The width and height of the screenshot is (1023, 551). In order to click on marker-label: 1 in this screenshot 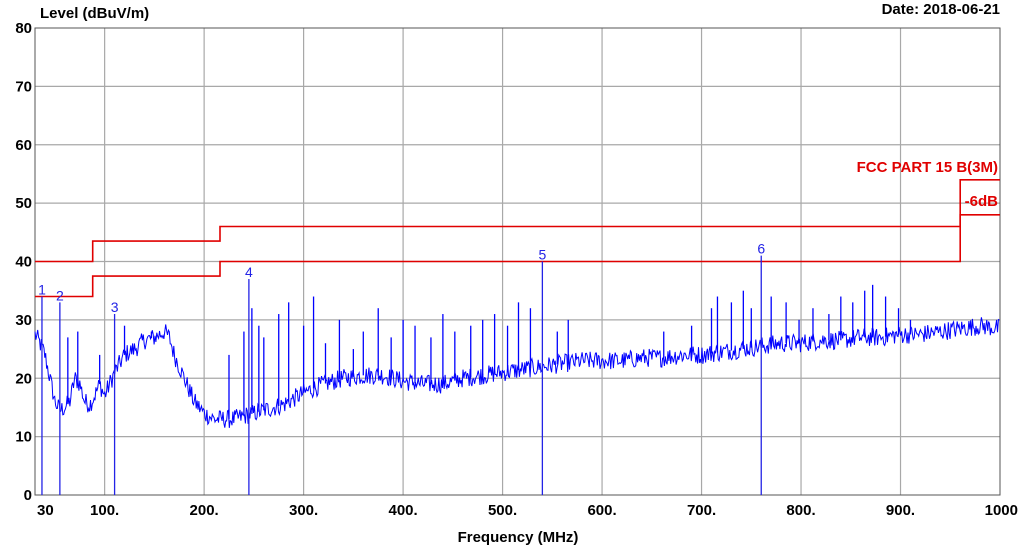, I will do `click(42, 290)`.